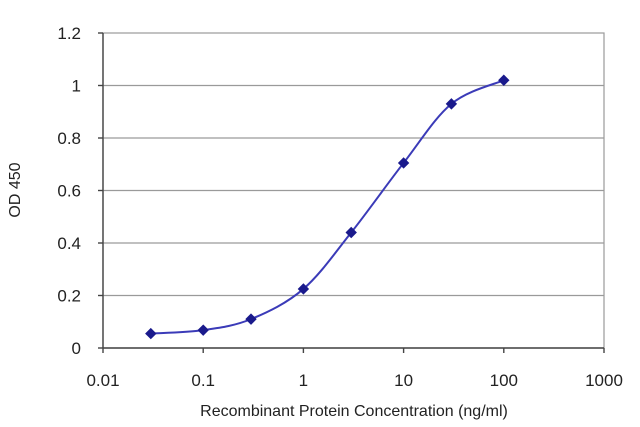 Image resolution: width=640 pixels, height=427 pixels. Describe the element at coordinates (69, 138) in the screenshot. I see `y-tick-label: 0.8` at that location.